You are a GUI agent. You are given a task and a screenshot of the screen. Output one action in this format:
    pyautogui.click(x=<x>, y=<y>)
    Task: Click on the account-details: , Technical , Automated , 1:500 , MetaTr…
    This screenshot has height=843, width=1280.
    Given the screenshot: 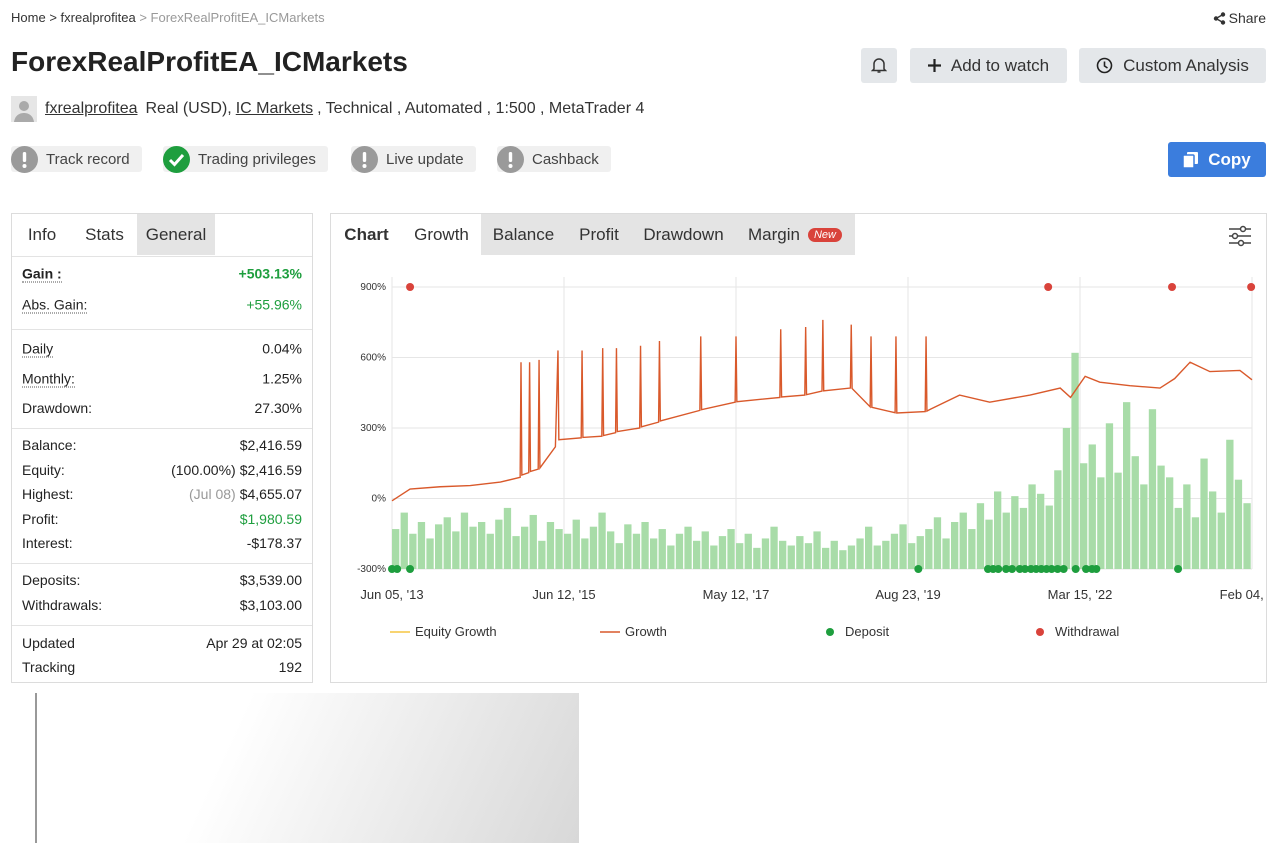 What is the action you would take?
    pyautogui.click(x=481, y=108)
    